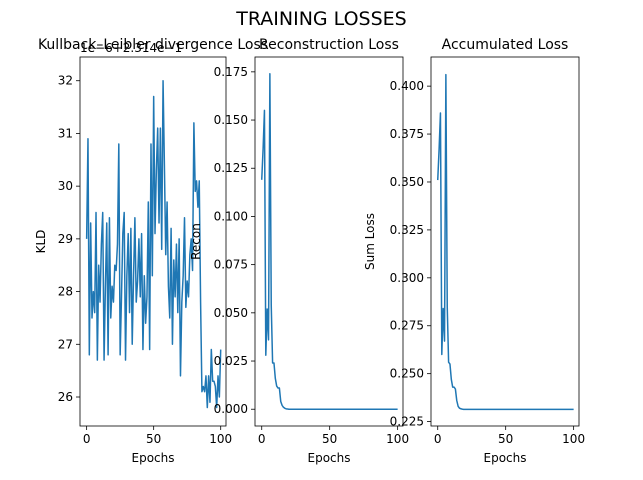 The image size is (643, 480). I want to click on kld-xtick-label-2: 100, so click(220, 439).